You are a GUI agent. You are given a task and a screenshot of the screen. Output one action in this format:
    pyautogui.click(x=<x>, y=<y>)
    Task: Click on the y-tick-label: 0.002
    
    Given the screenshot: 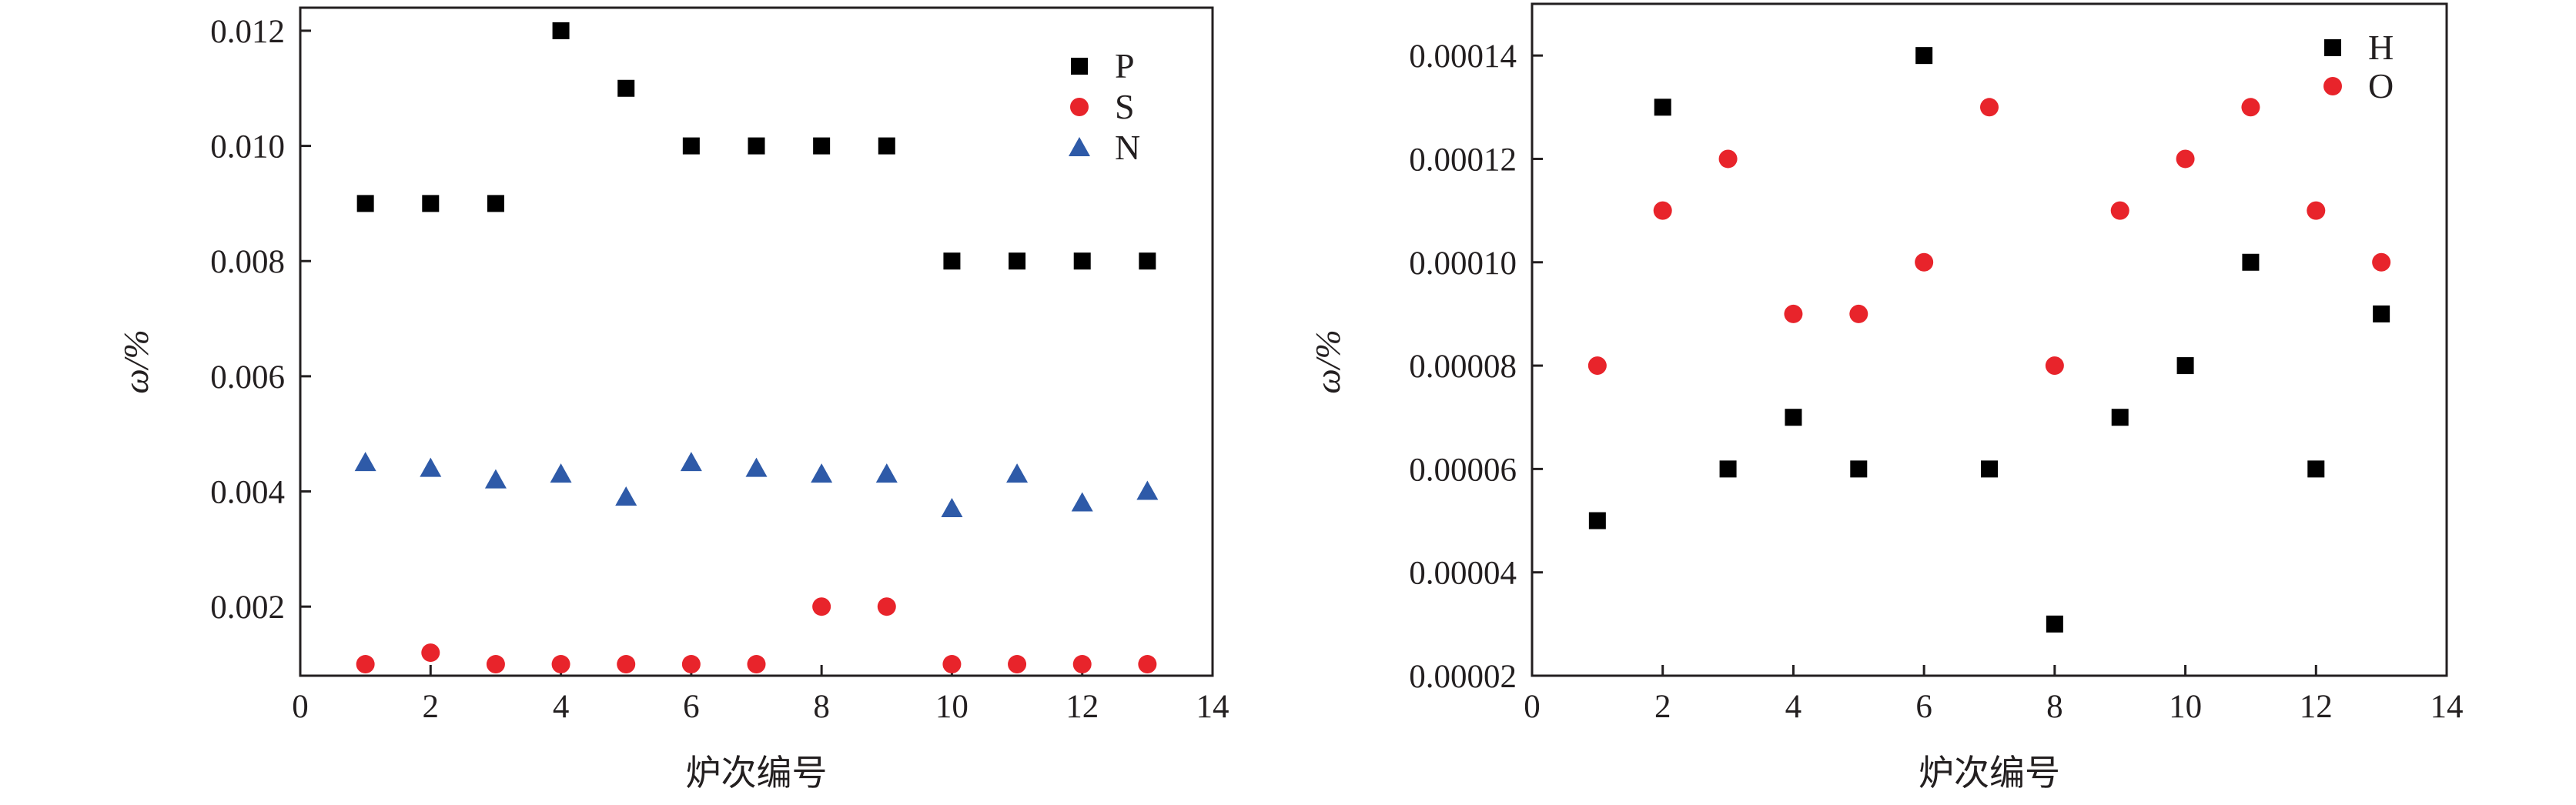 What is the action you would take?
    pyautogui.click(x=248, y=608)
    